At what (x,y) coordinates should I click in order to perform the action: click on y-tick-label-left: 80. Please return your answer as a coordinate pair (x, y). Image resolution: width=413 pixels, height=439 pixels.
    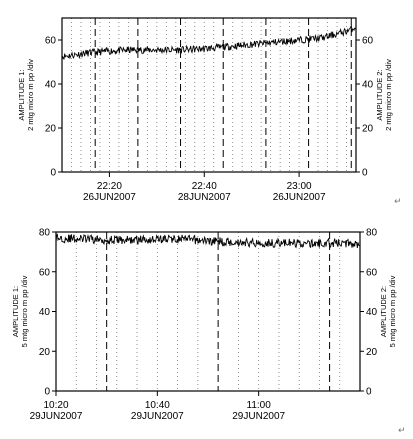
    Looking at the image, I should click on (45, 233).